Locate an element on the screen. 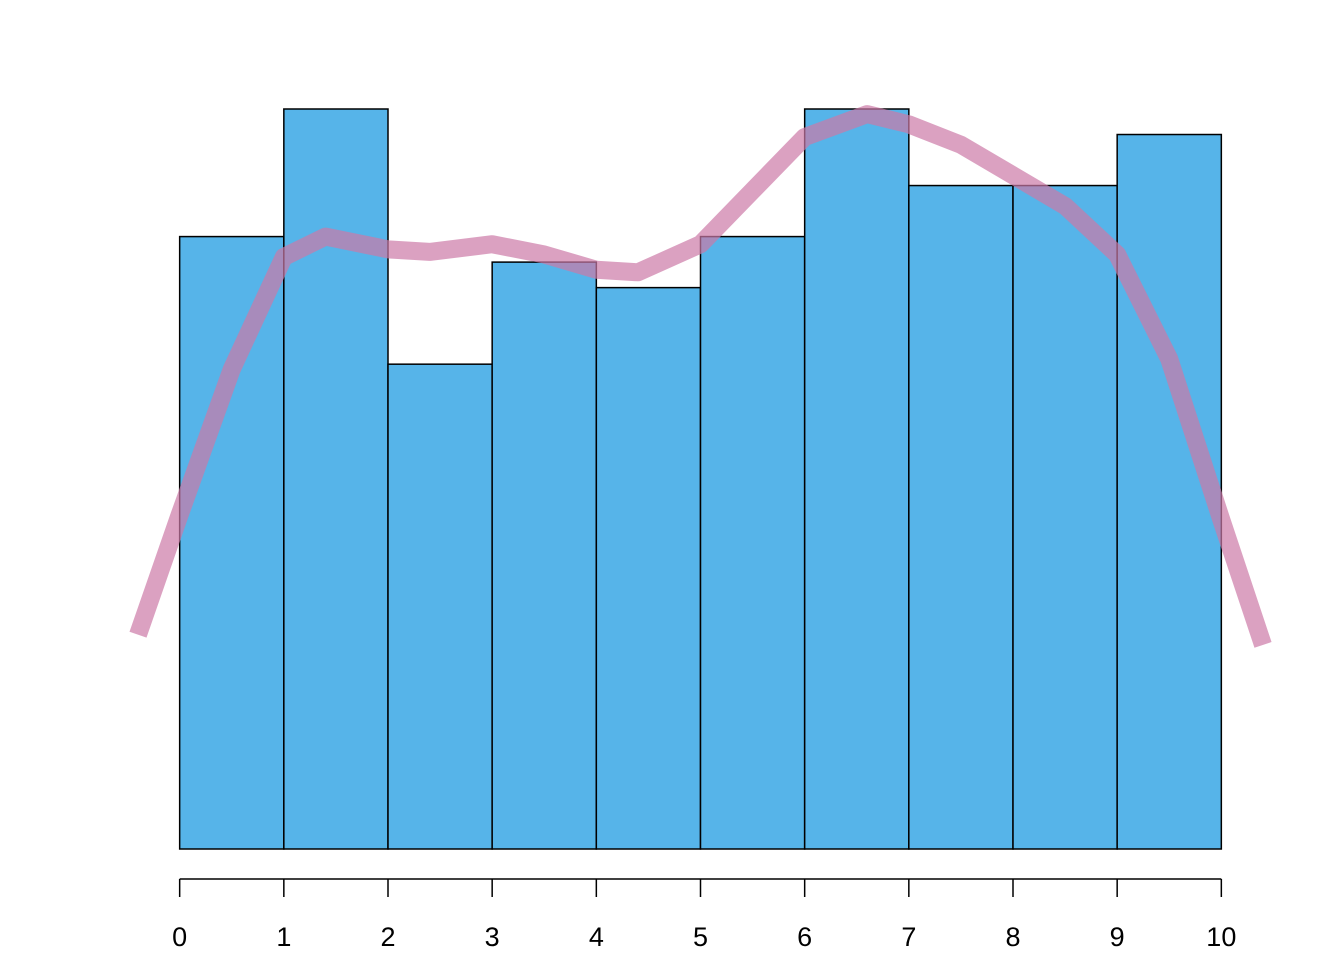  x-tick-label: 9 is located at coordinates (1117, 937).